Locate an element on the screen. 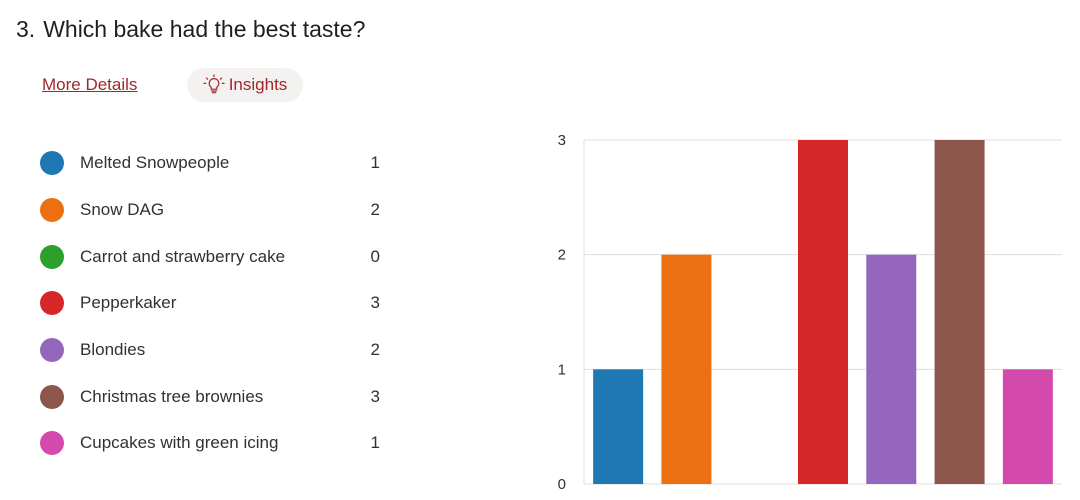 This screenshot has width=1080, height=500. legend-item: Melted Snowpeople 1 is located at coordinates (210, 163).